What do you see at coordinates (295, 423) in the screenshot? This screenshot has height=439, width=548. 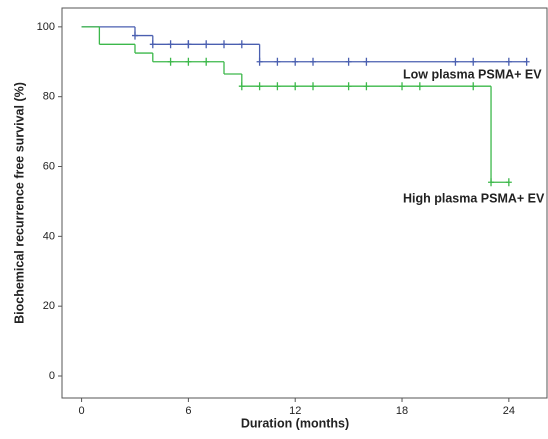 I see `x-axis-title: Duration (months)` at bounding box center [295, 423].